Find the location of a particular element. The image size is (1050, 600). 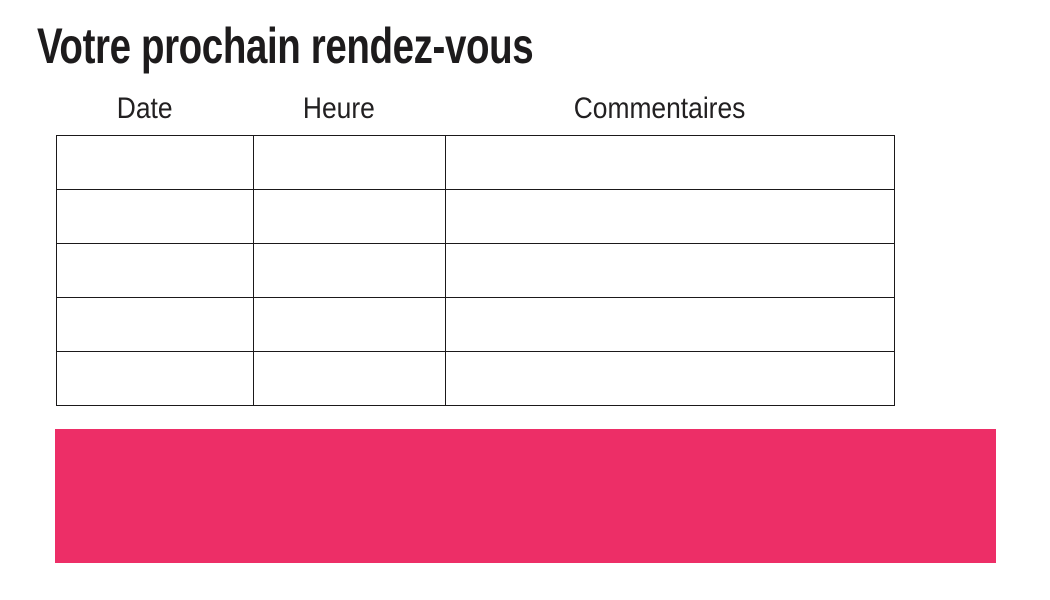

column-header-commentaires: Commentaires is located at coordinates (659, 109).